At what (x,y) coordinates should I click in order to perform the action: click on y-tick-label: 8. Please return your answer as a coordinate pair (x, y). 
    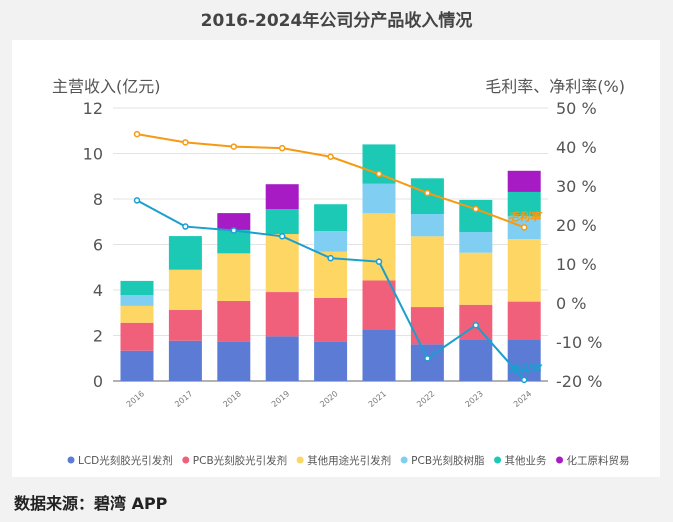
    Looking at the image, I should click on (98, 199).